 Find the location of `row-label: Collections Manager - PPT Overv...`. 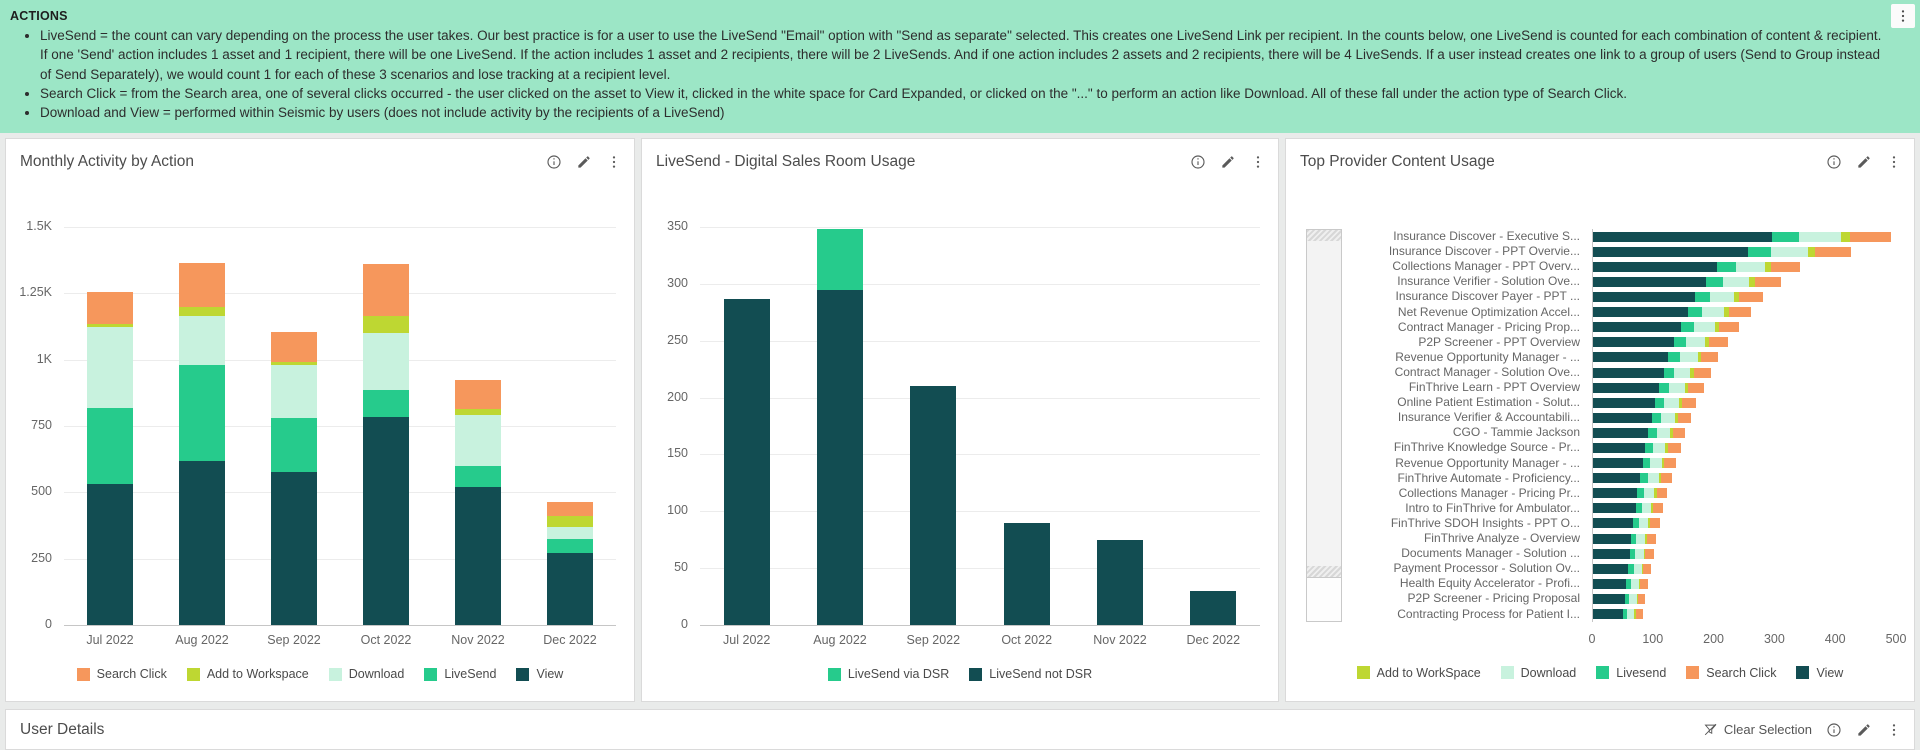

row-label: Collections Manager - PPT Overv... is located at coordinates (1486, 266).